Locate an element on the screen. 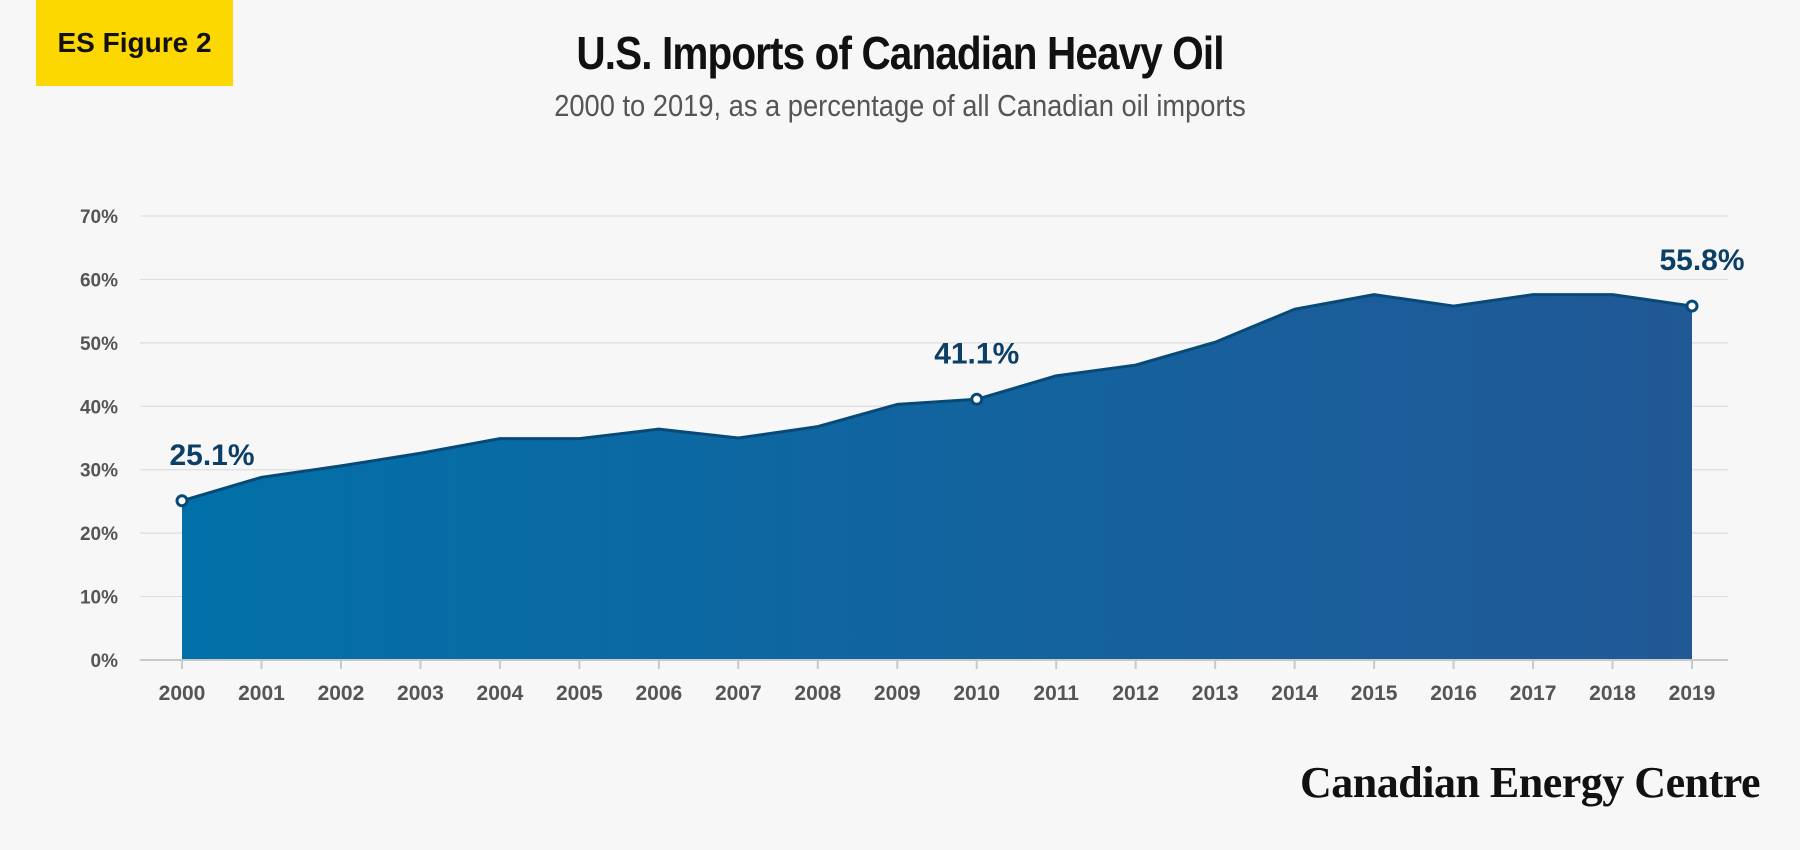  brand-logo: Canadian Energy Centre is located at coordinates (1530, 782).